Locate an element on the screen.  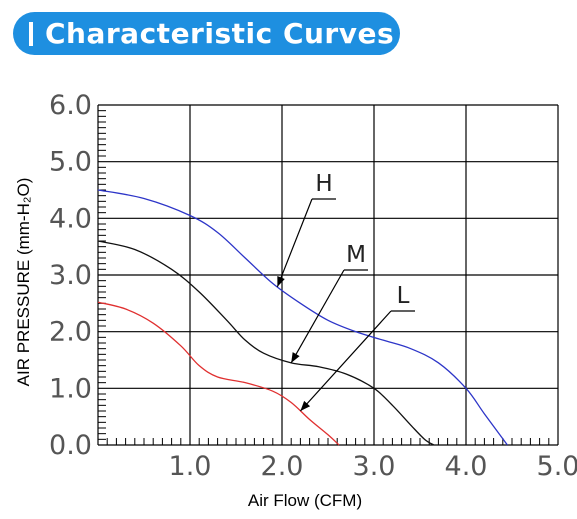
y-tick-label: 3.0 is located at coordinates (70, 275).